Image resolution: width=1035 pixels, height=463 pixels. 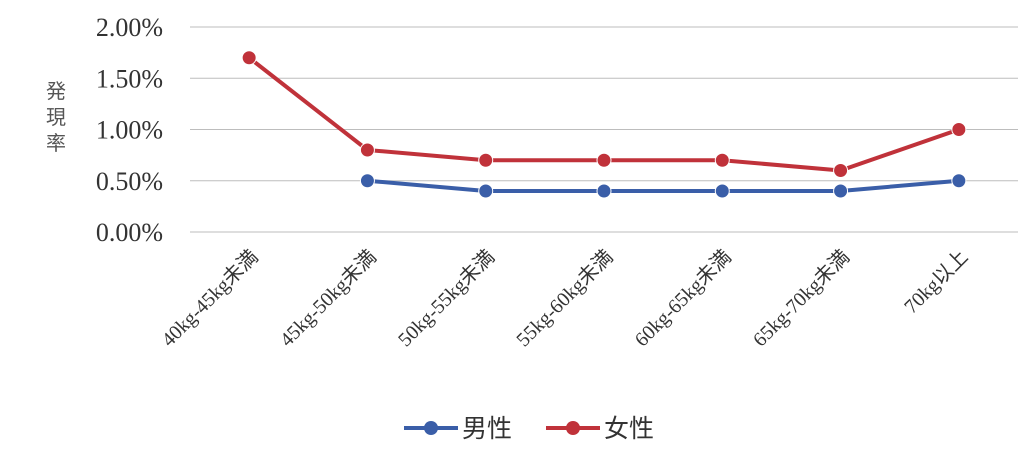 I want to click on y-tick-label: 0.50%, so click(x=129, y=181).